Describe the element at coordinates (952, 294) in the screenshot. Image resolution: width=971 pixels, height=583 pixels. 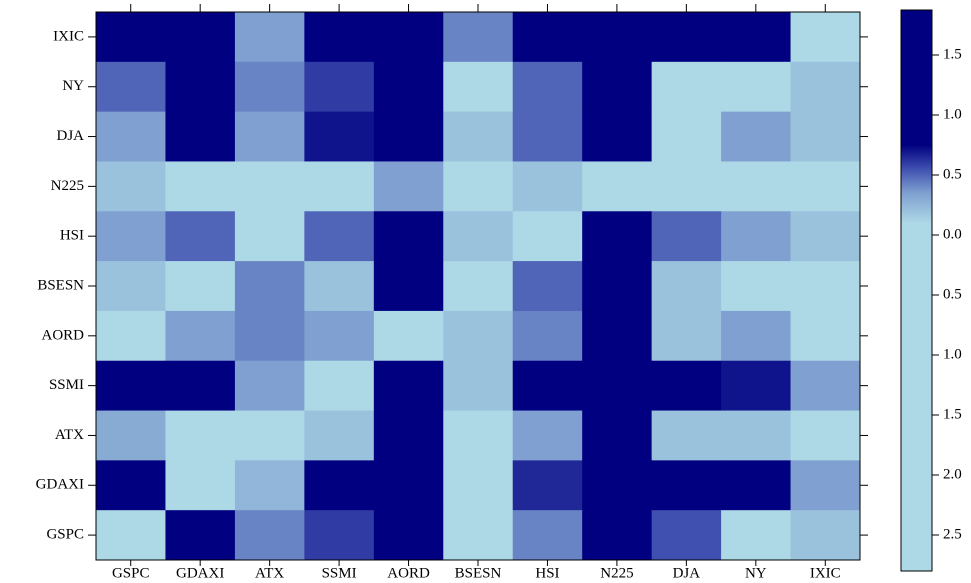
I see `colorbar-tick-label: 0.5` at that location.